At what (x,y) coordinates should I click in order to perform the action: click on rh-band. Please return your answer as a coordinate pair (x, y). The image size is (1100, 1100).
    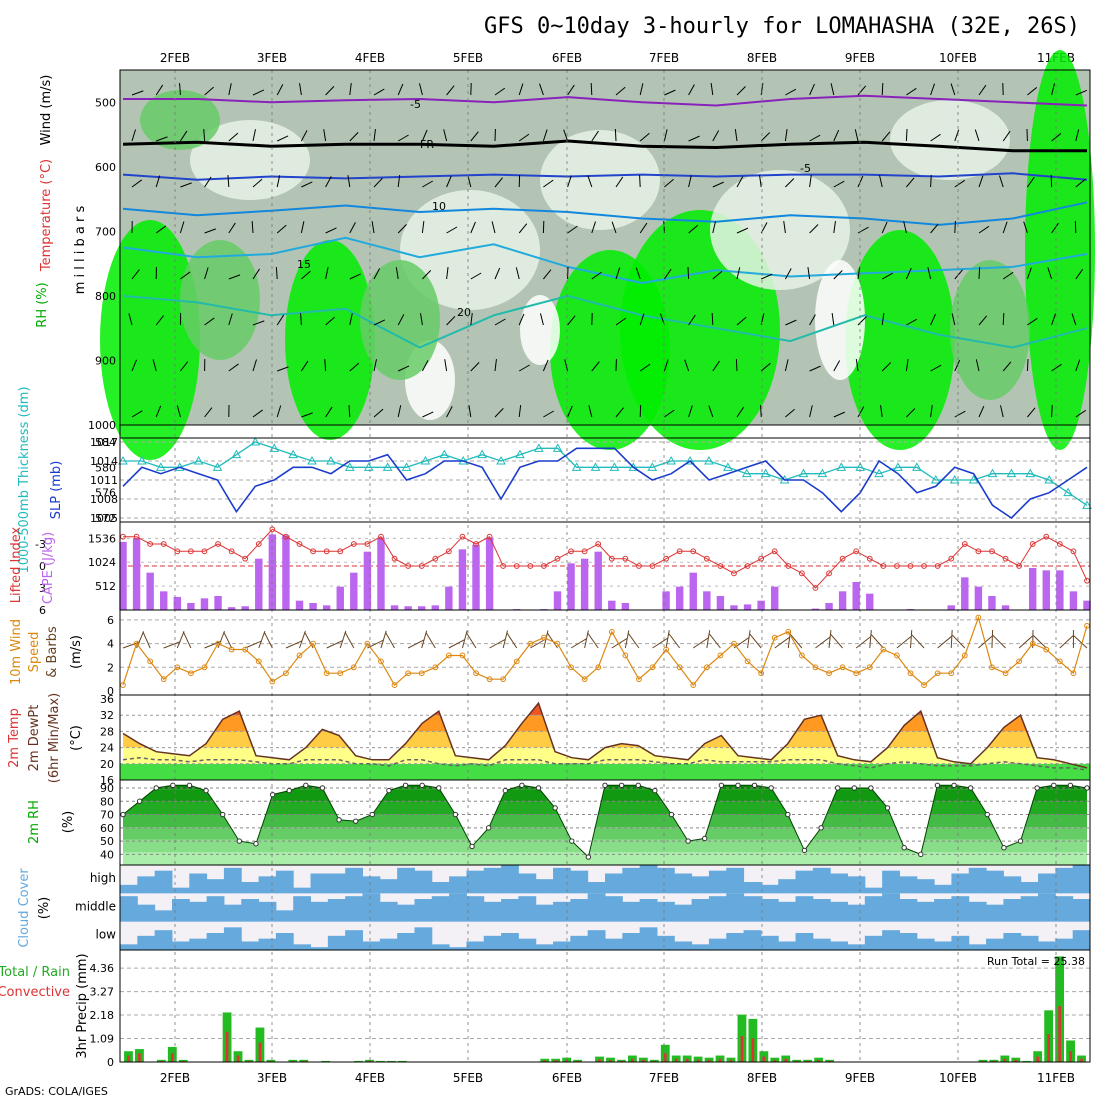
    Looking at the image, I should click on (605, 795).